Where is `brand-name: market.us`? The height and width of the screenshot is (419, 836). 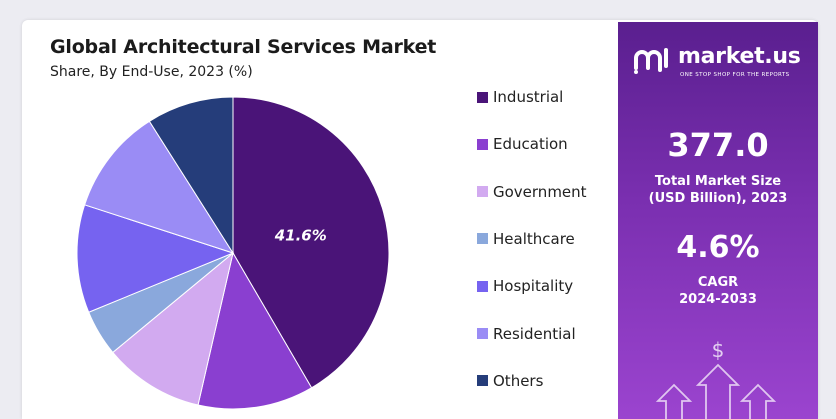 brand-name: market.us is located at coordinates (739, 56).